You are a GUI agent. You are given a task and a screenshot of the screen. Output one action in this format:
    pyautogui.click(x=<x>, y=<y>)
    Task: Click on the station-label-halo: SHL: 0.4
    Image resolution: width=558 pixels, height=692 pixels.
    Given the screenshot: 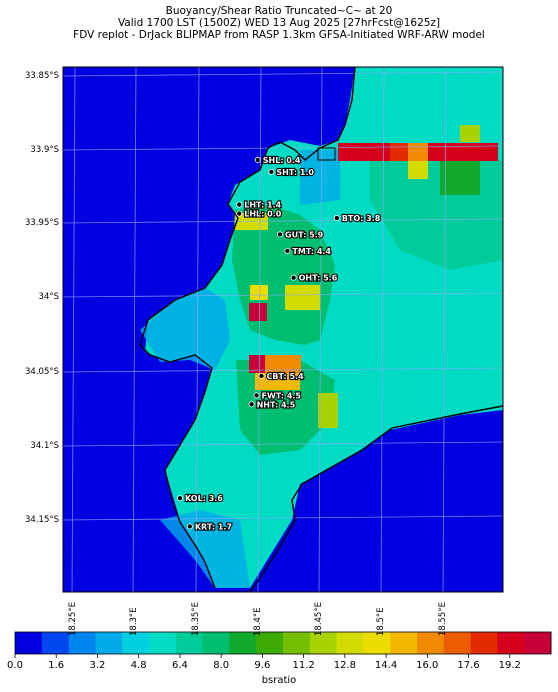 What is the action you would take?
    pyautogui.click(x=282, y=160)
    